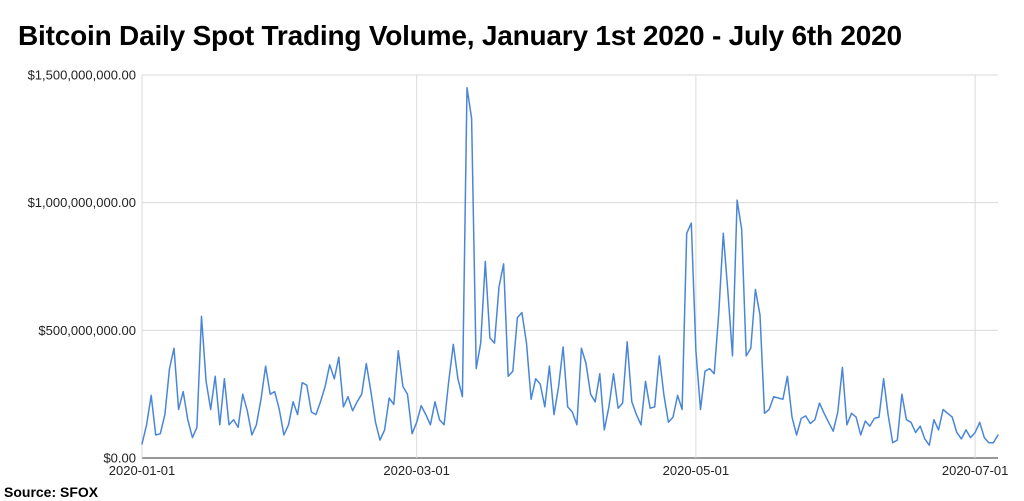  I want to click on y-tick-label: $1,000,000,000.00, so click(82, 202).